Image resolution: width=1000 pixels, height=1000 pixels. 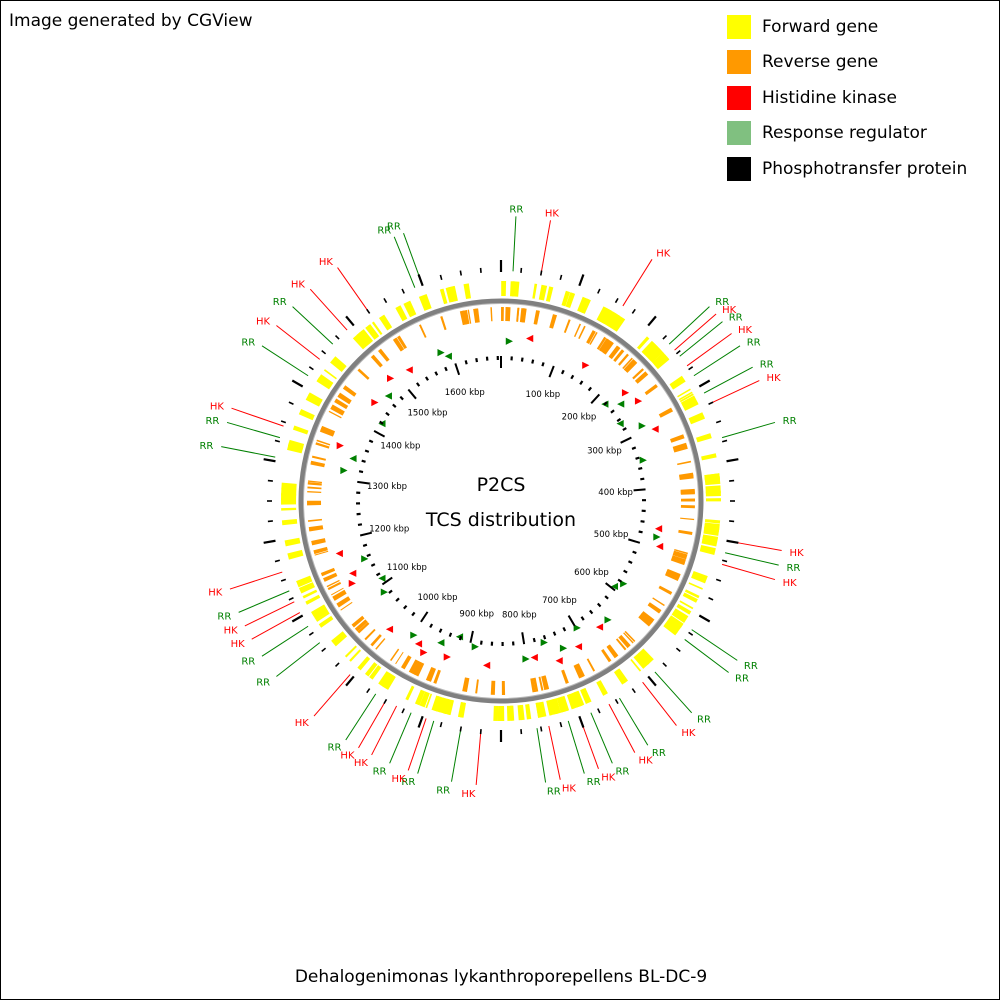 What do you see at coordinates (844, 133) in the screenshot?
I see `legend-label: Response regulator` at bounding box center [844, 133].